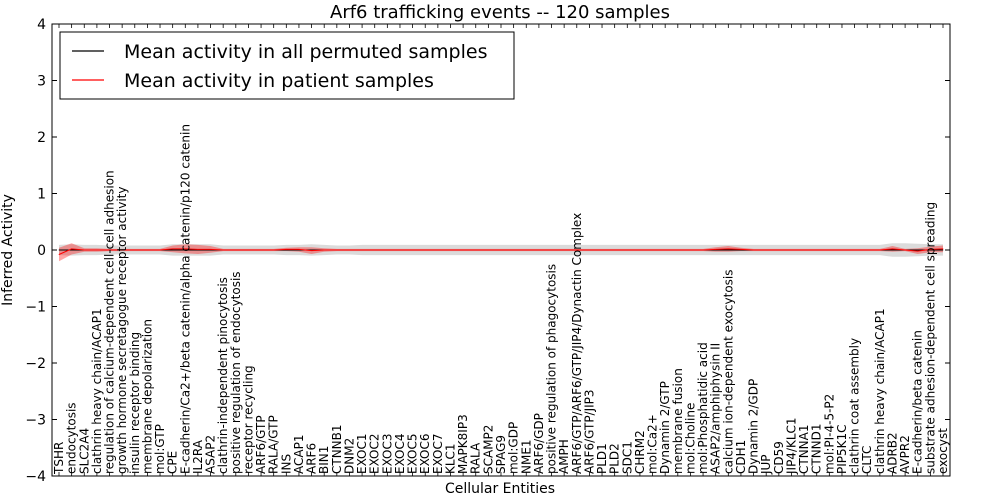  Describe the element at coordinates (589, 431) in the screenshot. I see `x-tick-label: ARF6/GTP/JIP3` at that location.